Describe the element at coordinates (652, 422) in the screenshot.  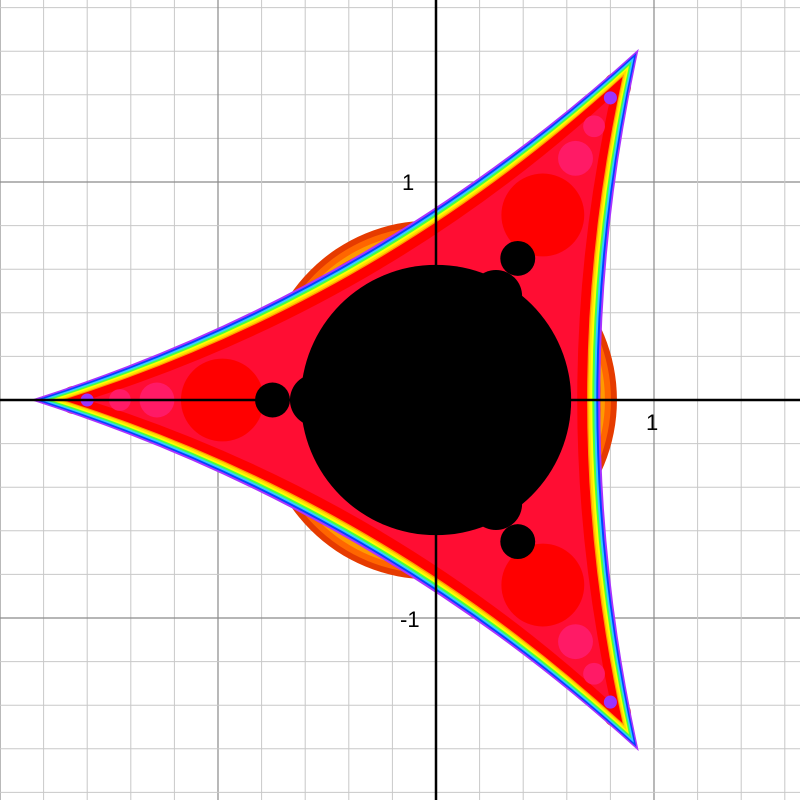
I see `x-tick-label-1: 1` at that location.